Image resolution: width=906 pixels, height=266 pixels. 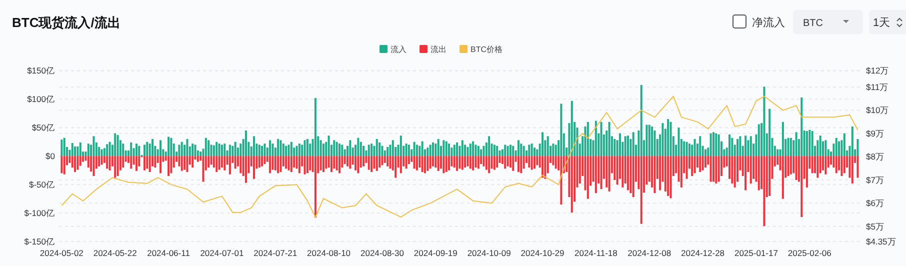 I want to click on x-tick-label: 2024-09-19, so click(x=436, y=253).